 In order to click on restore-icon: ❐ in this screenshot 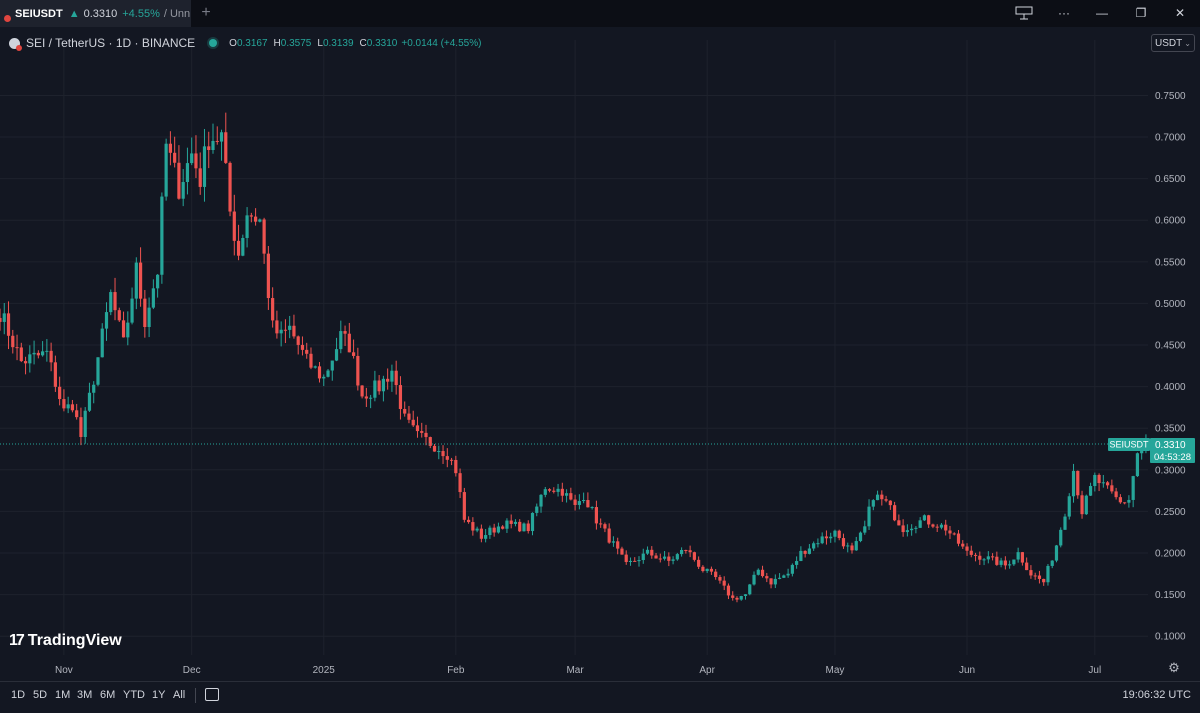, I will do `click(1141, 13)`.